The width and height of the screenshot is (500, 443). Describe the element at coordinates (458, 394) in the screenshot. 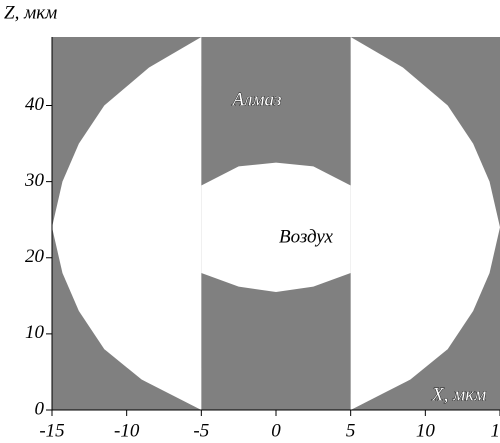

I see `x-axis-label: X, мкм` at that location.